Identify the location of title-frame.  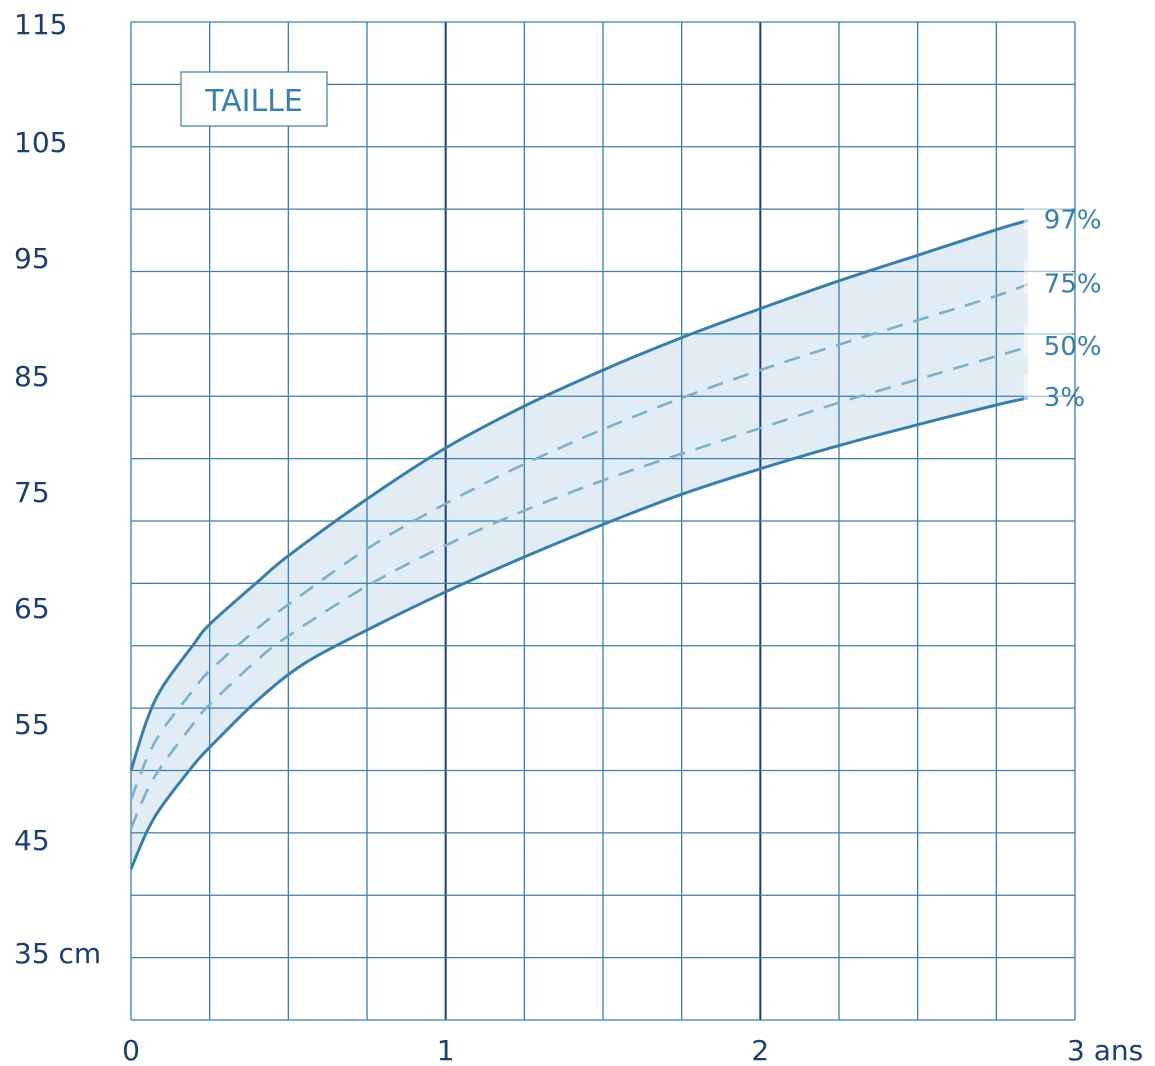
(254, 99).